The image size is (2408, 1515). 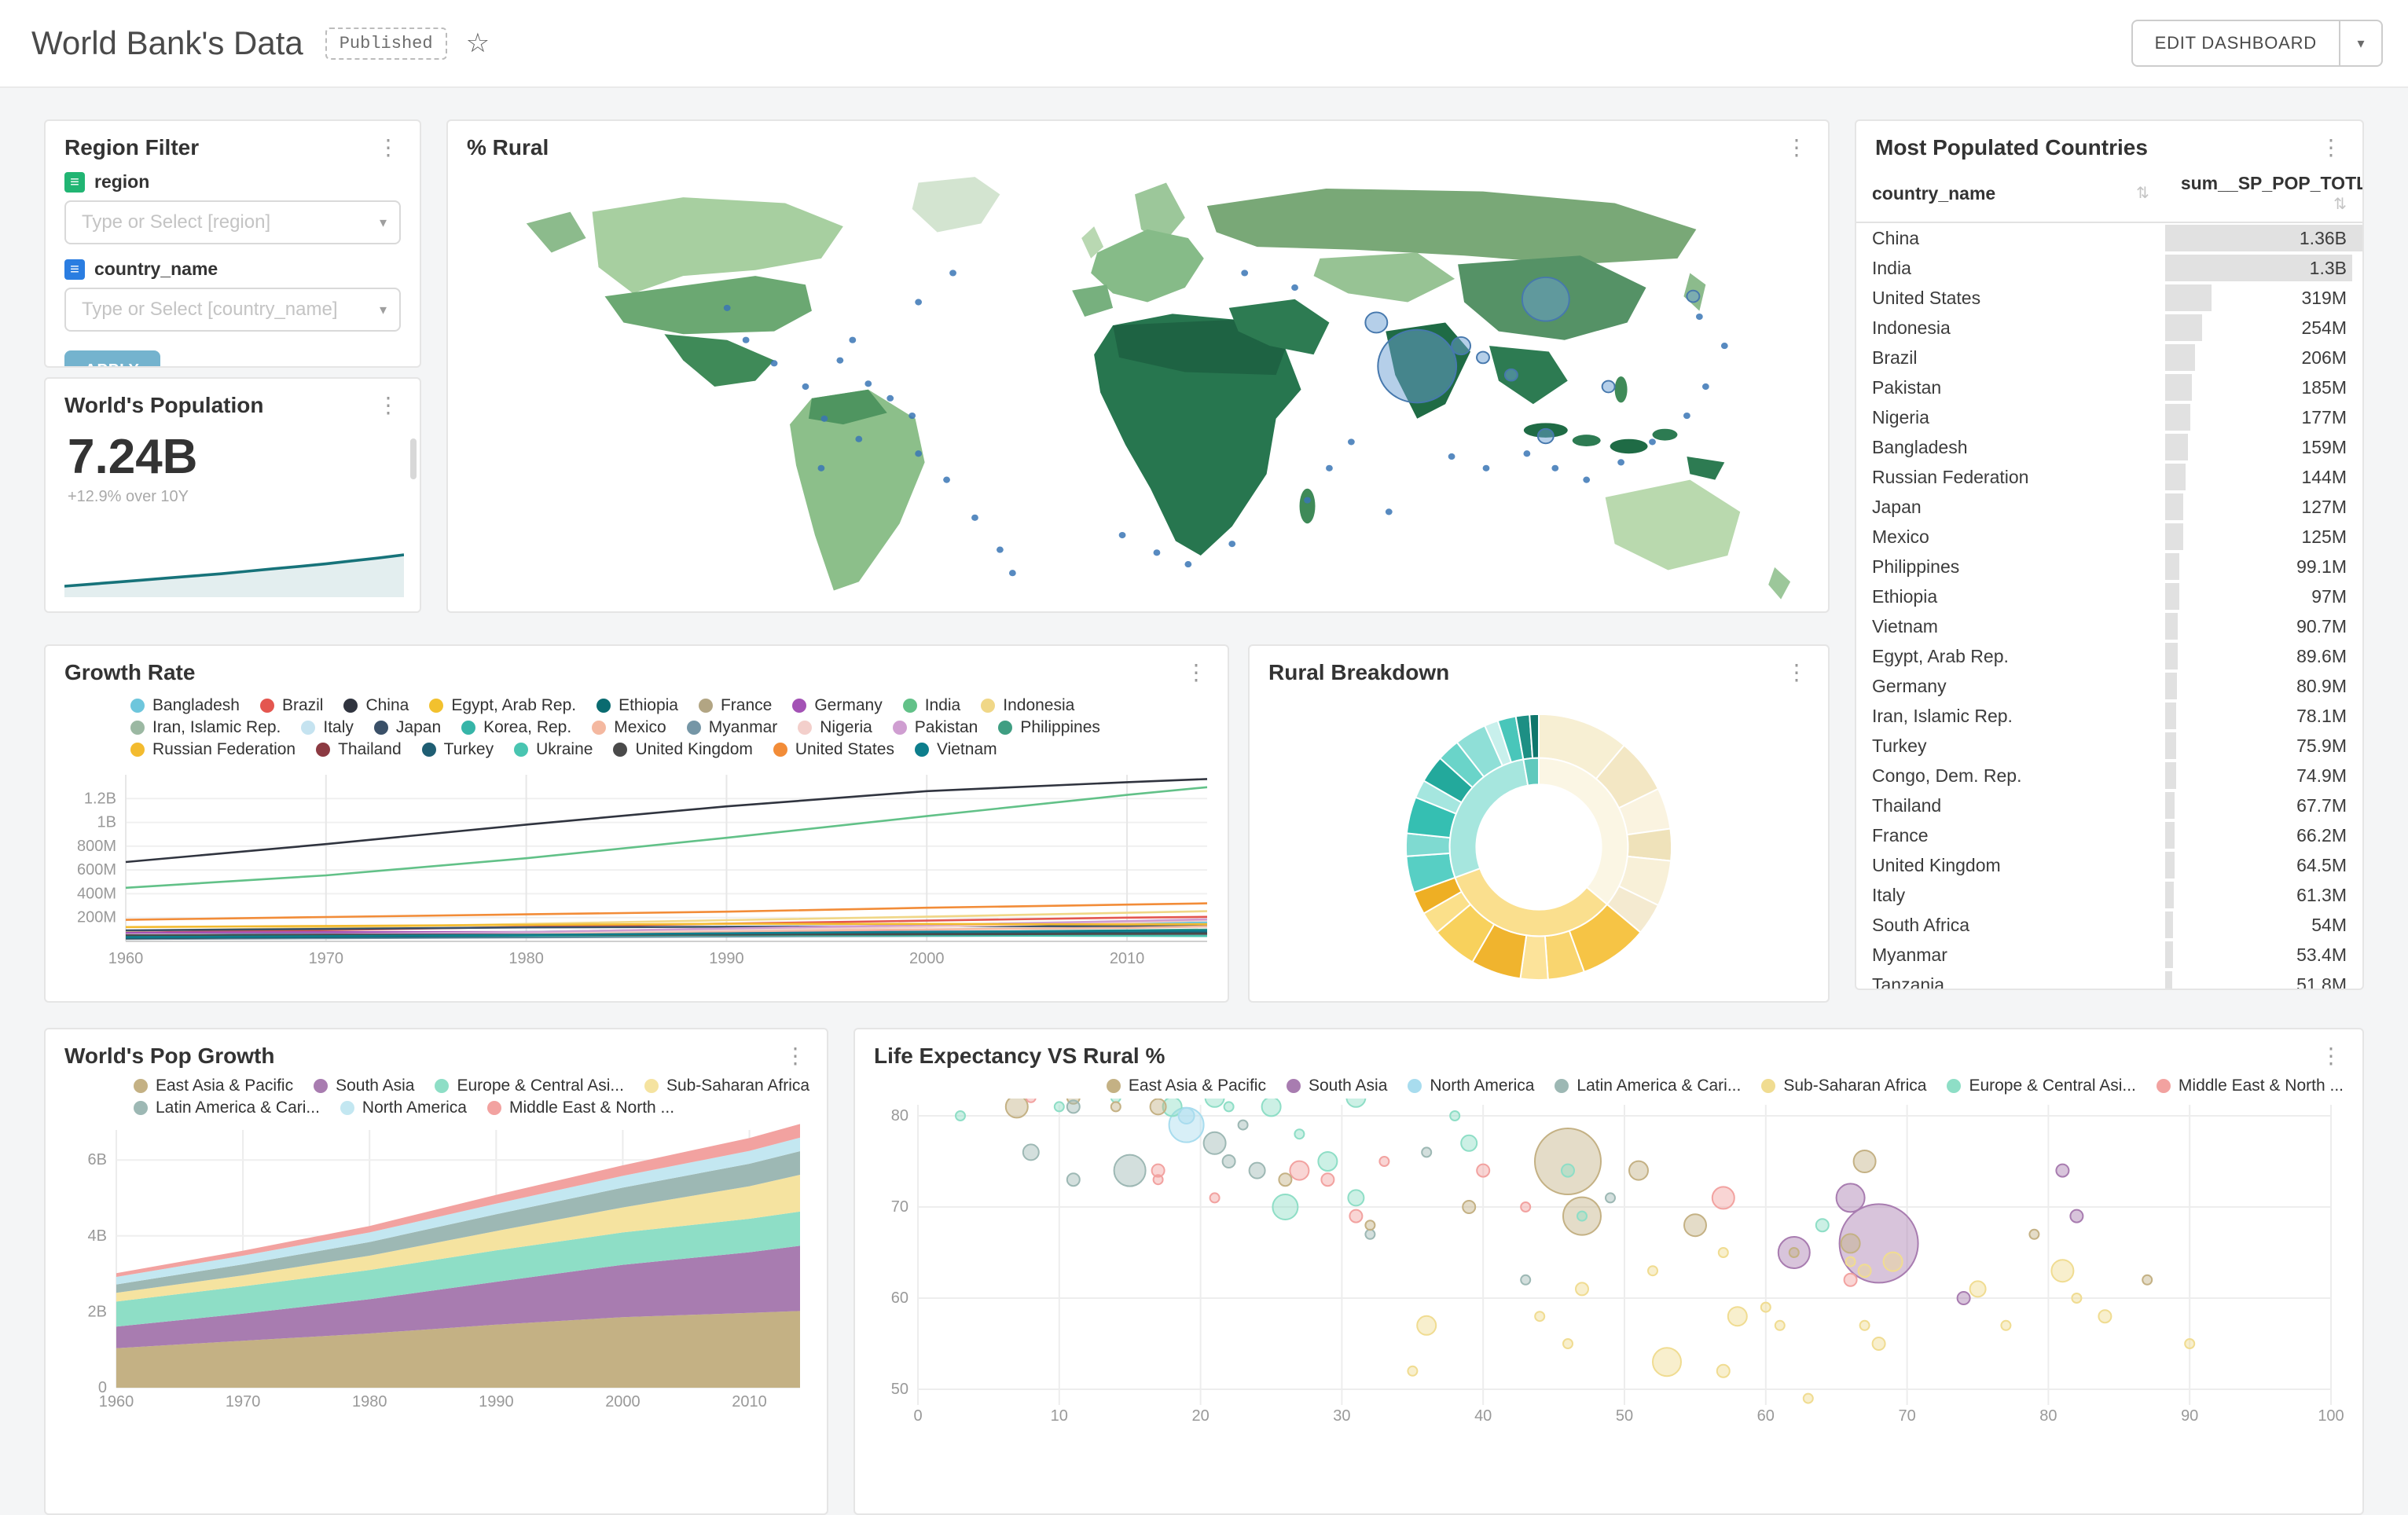 I want to click on table-row: Tanzania 51.8M, so click(x=2109, y=979).